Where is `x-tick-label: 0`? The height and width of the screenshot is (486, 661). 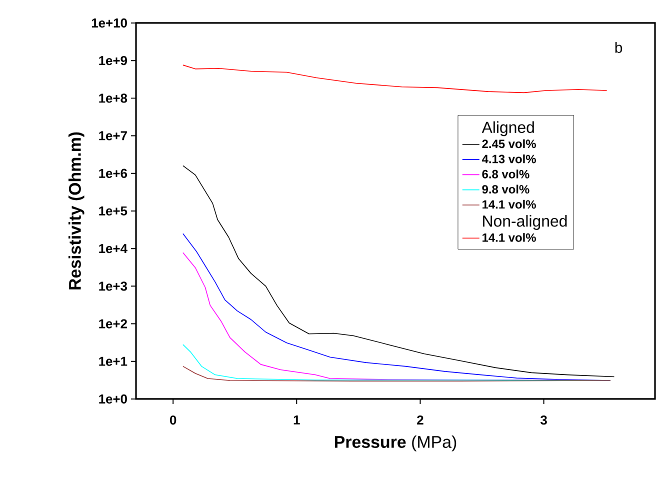
x-tick-label: 0 is located at coordinates (173, 420).